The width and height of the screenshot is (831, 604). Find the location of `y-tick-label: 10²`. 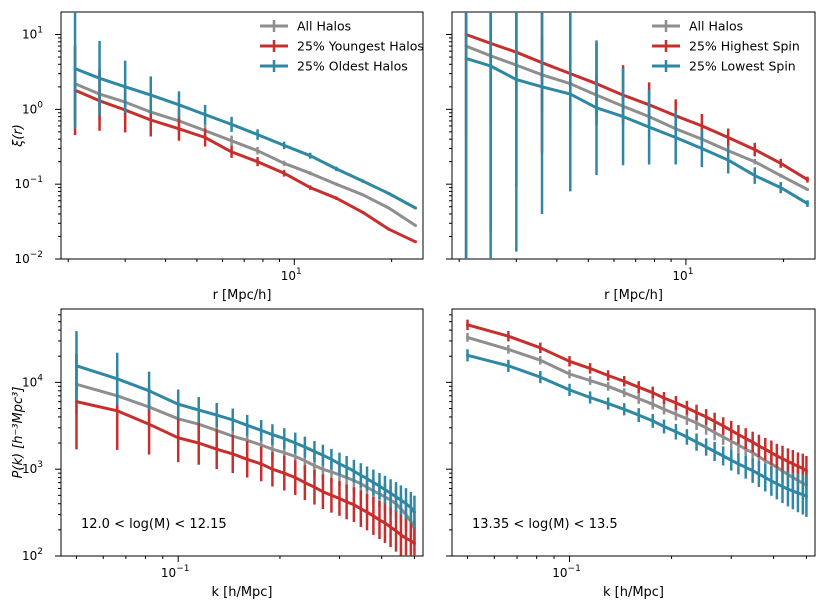

y-tick-label: 10² is located at coordinates (32, 555).